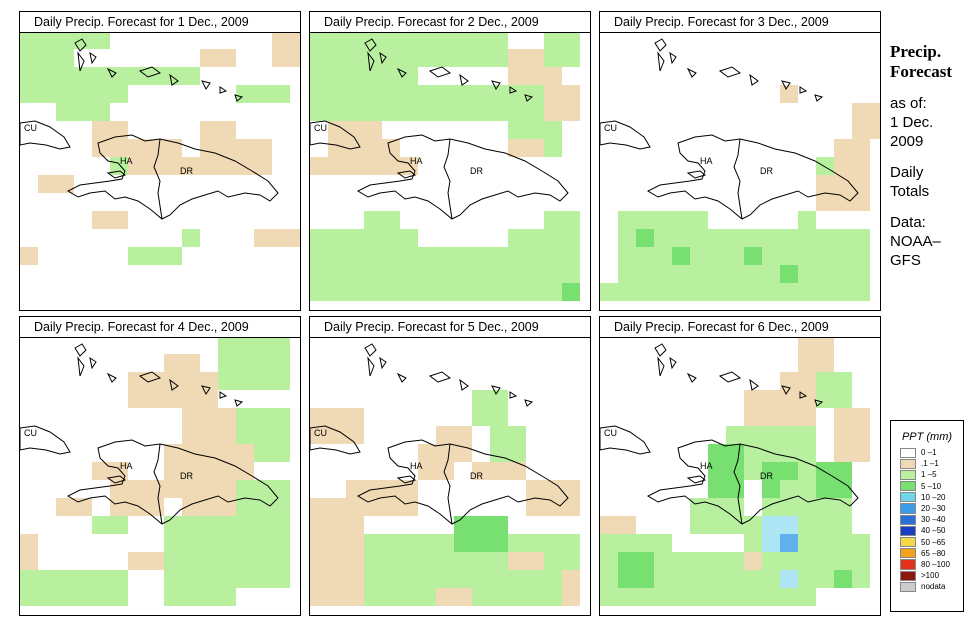 The width and height of the screenshot is (975, 635). What do you see at coordinates (921, 71) in the screenshot?
I see `side-title-line2: Forecast` at bounding box center [921, 71].